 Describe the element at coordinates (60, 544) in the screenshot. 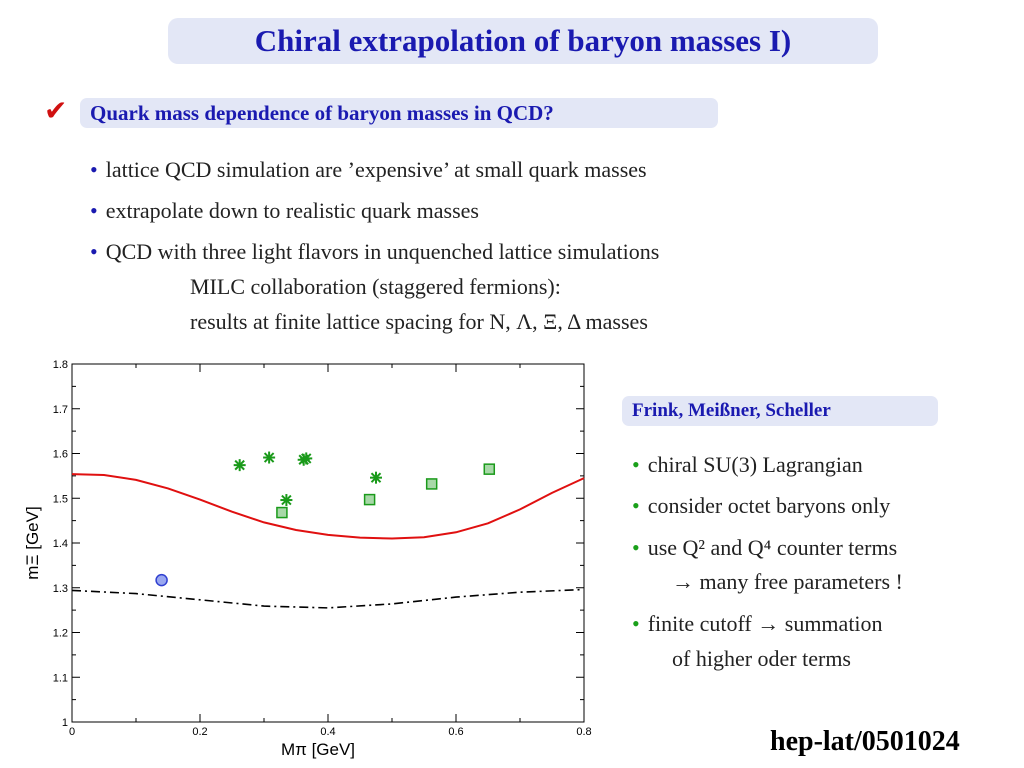

I see `y-tick-label: 1.4` at that location.